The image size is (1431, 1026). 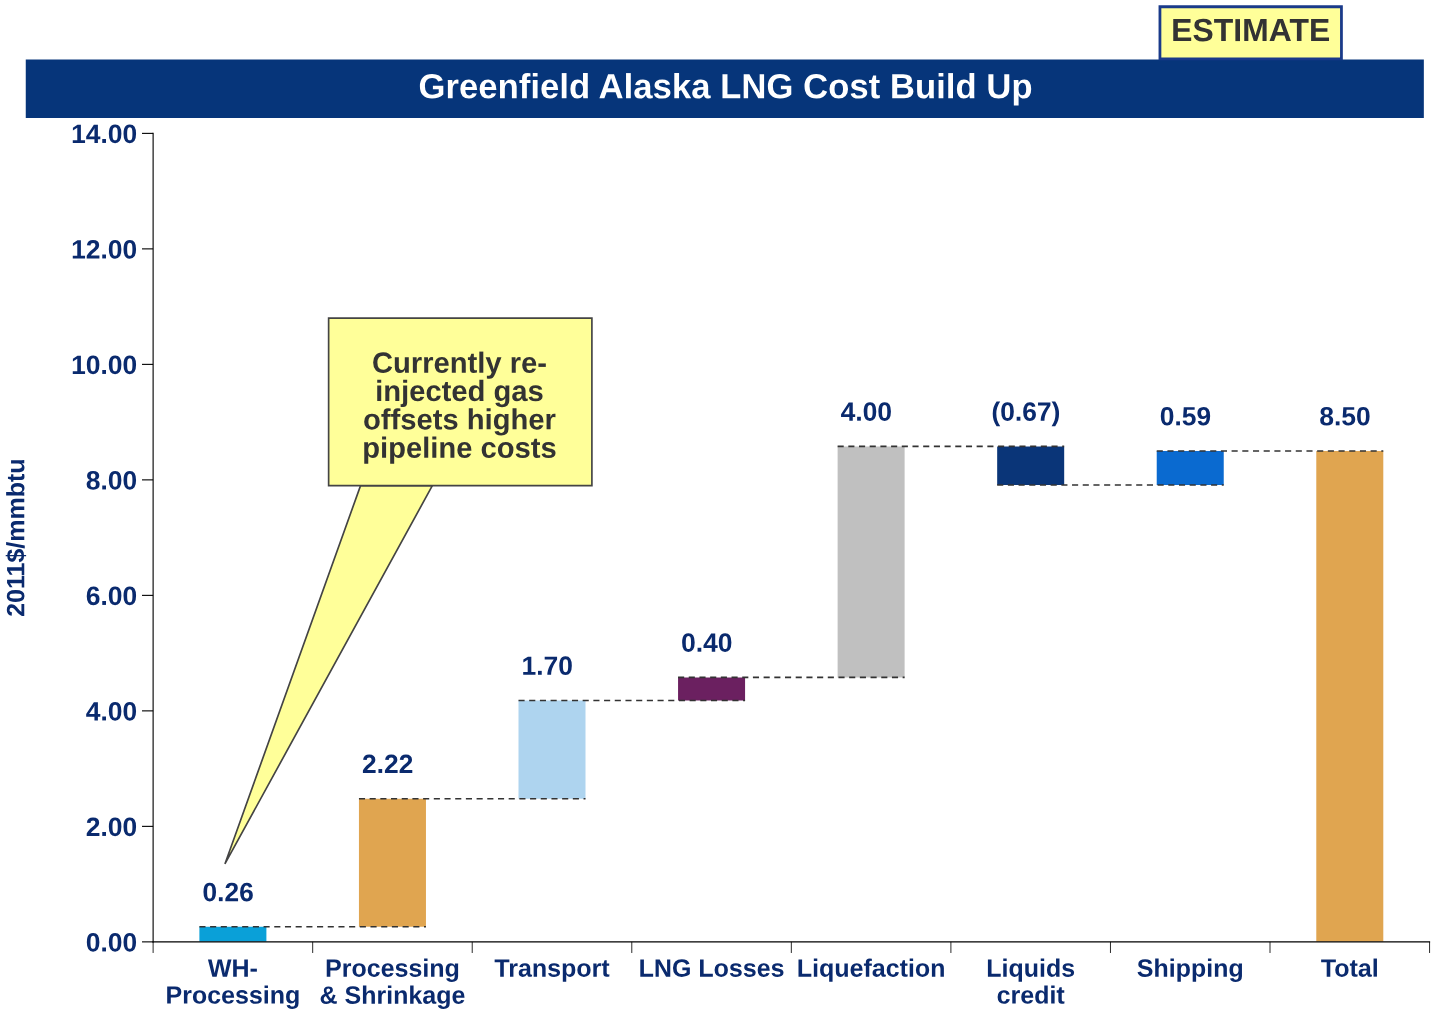 What do you see at coordinates (111, 942) in the screenshot?
I see `y-tick-label: 0.00` at bounding box center [111, 942].